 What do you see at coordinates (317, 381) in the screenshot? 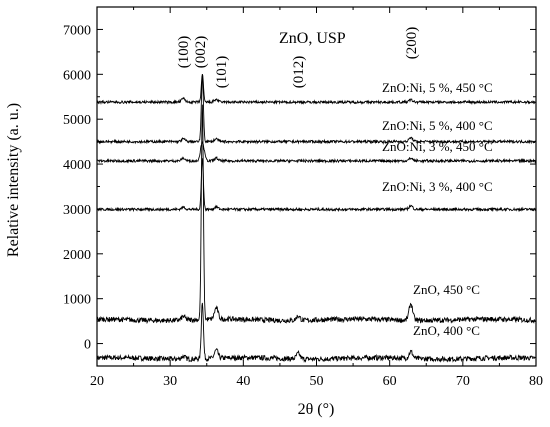
I see `x-tick-label: 50` at bounding box center [317, 381].